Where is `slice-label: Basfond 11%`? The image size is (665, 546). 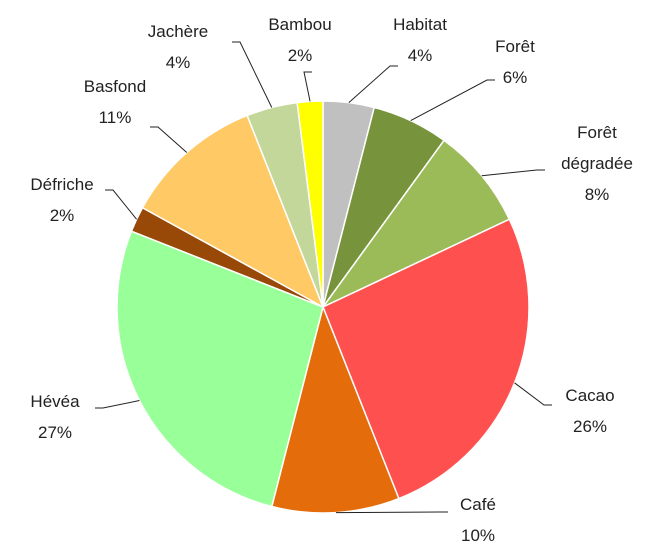
slice-label: Basfond 11% is located at coordinates (115, 102).